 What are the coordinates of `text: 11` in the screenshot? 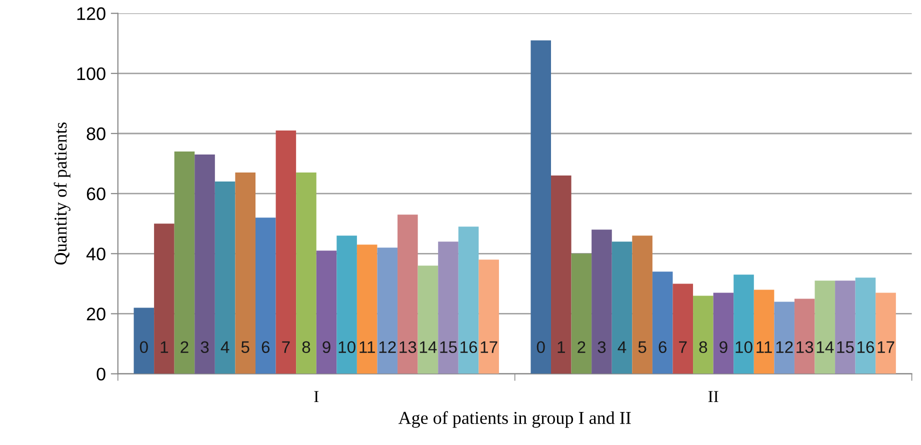 It's located at (367, 347).